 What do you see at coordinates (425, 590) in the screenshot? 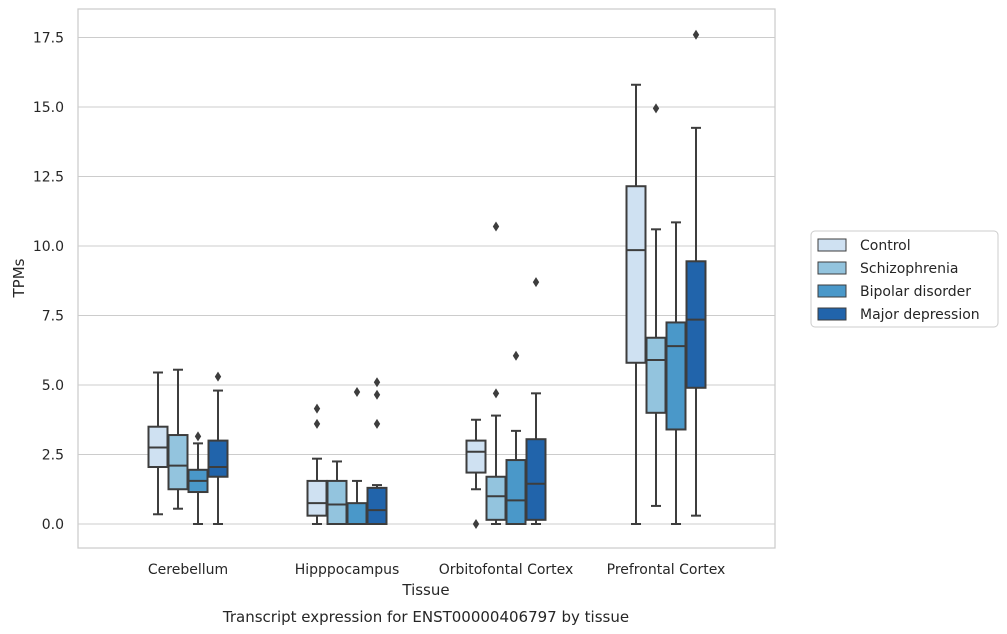
I see `x-axis-title: Tissue` at bounding box center [425, 590].